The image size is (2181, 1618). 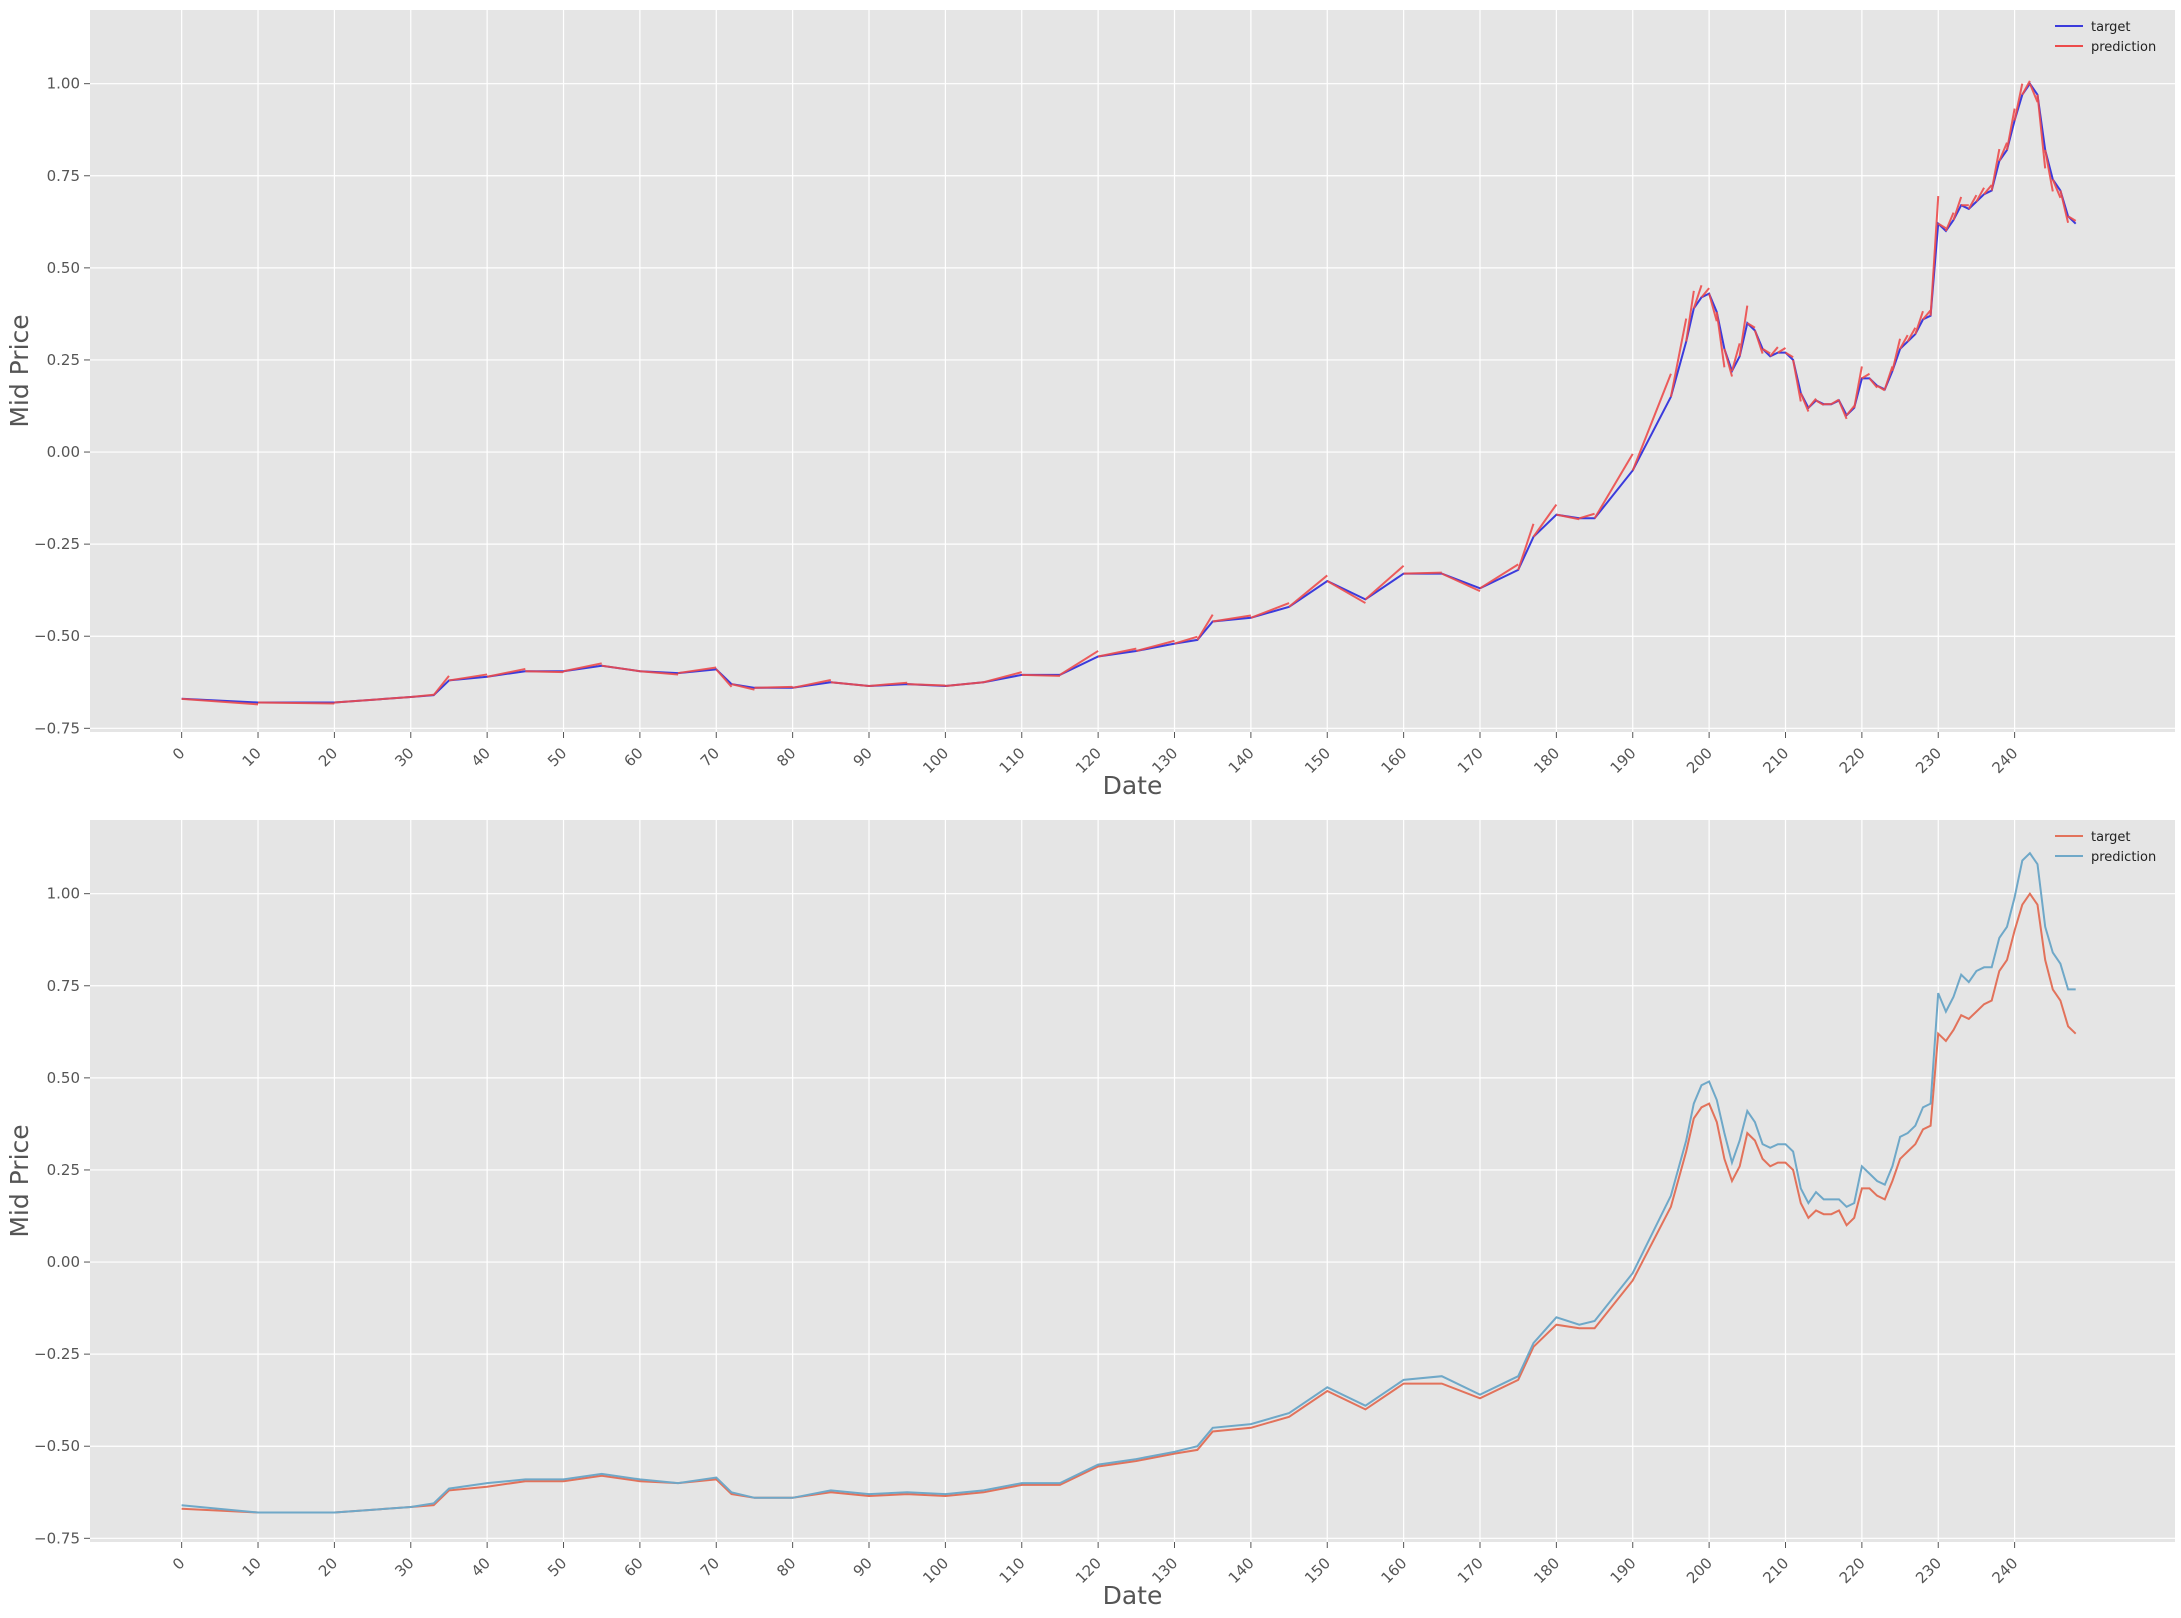 I want to click on y-tick-label: 1.00, so click(x=63, y=894).